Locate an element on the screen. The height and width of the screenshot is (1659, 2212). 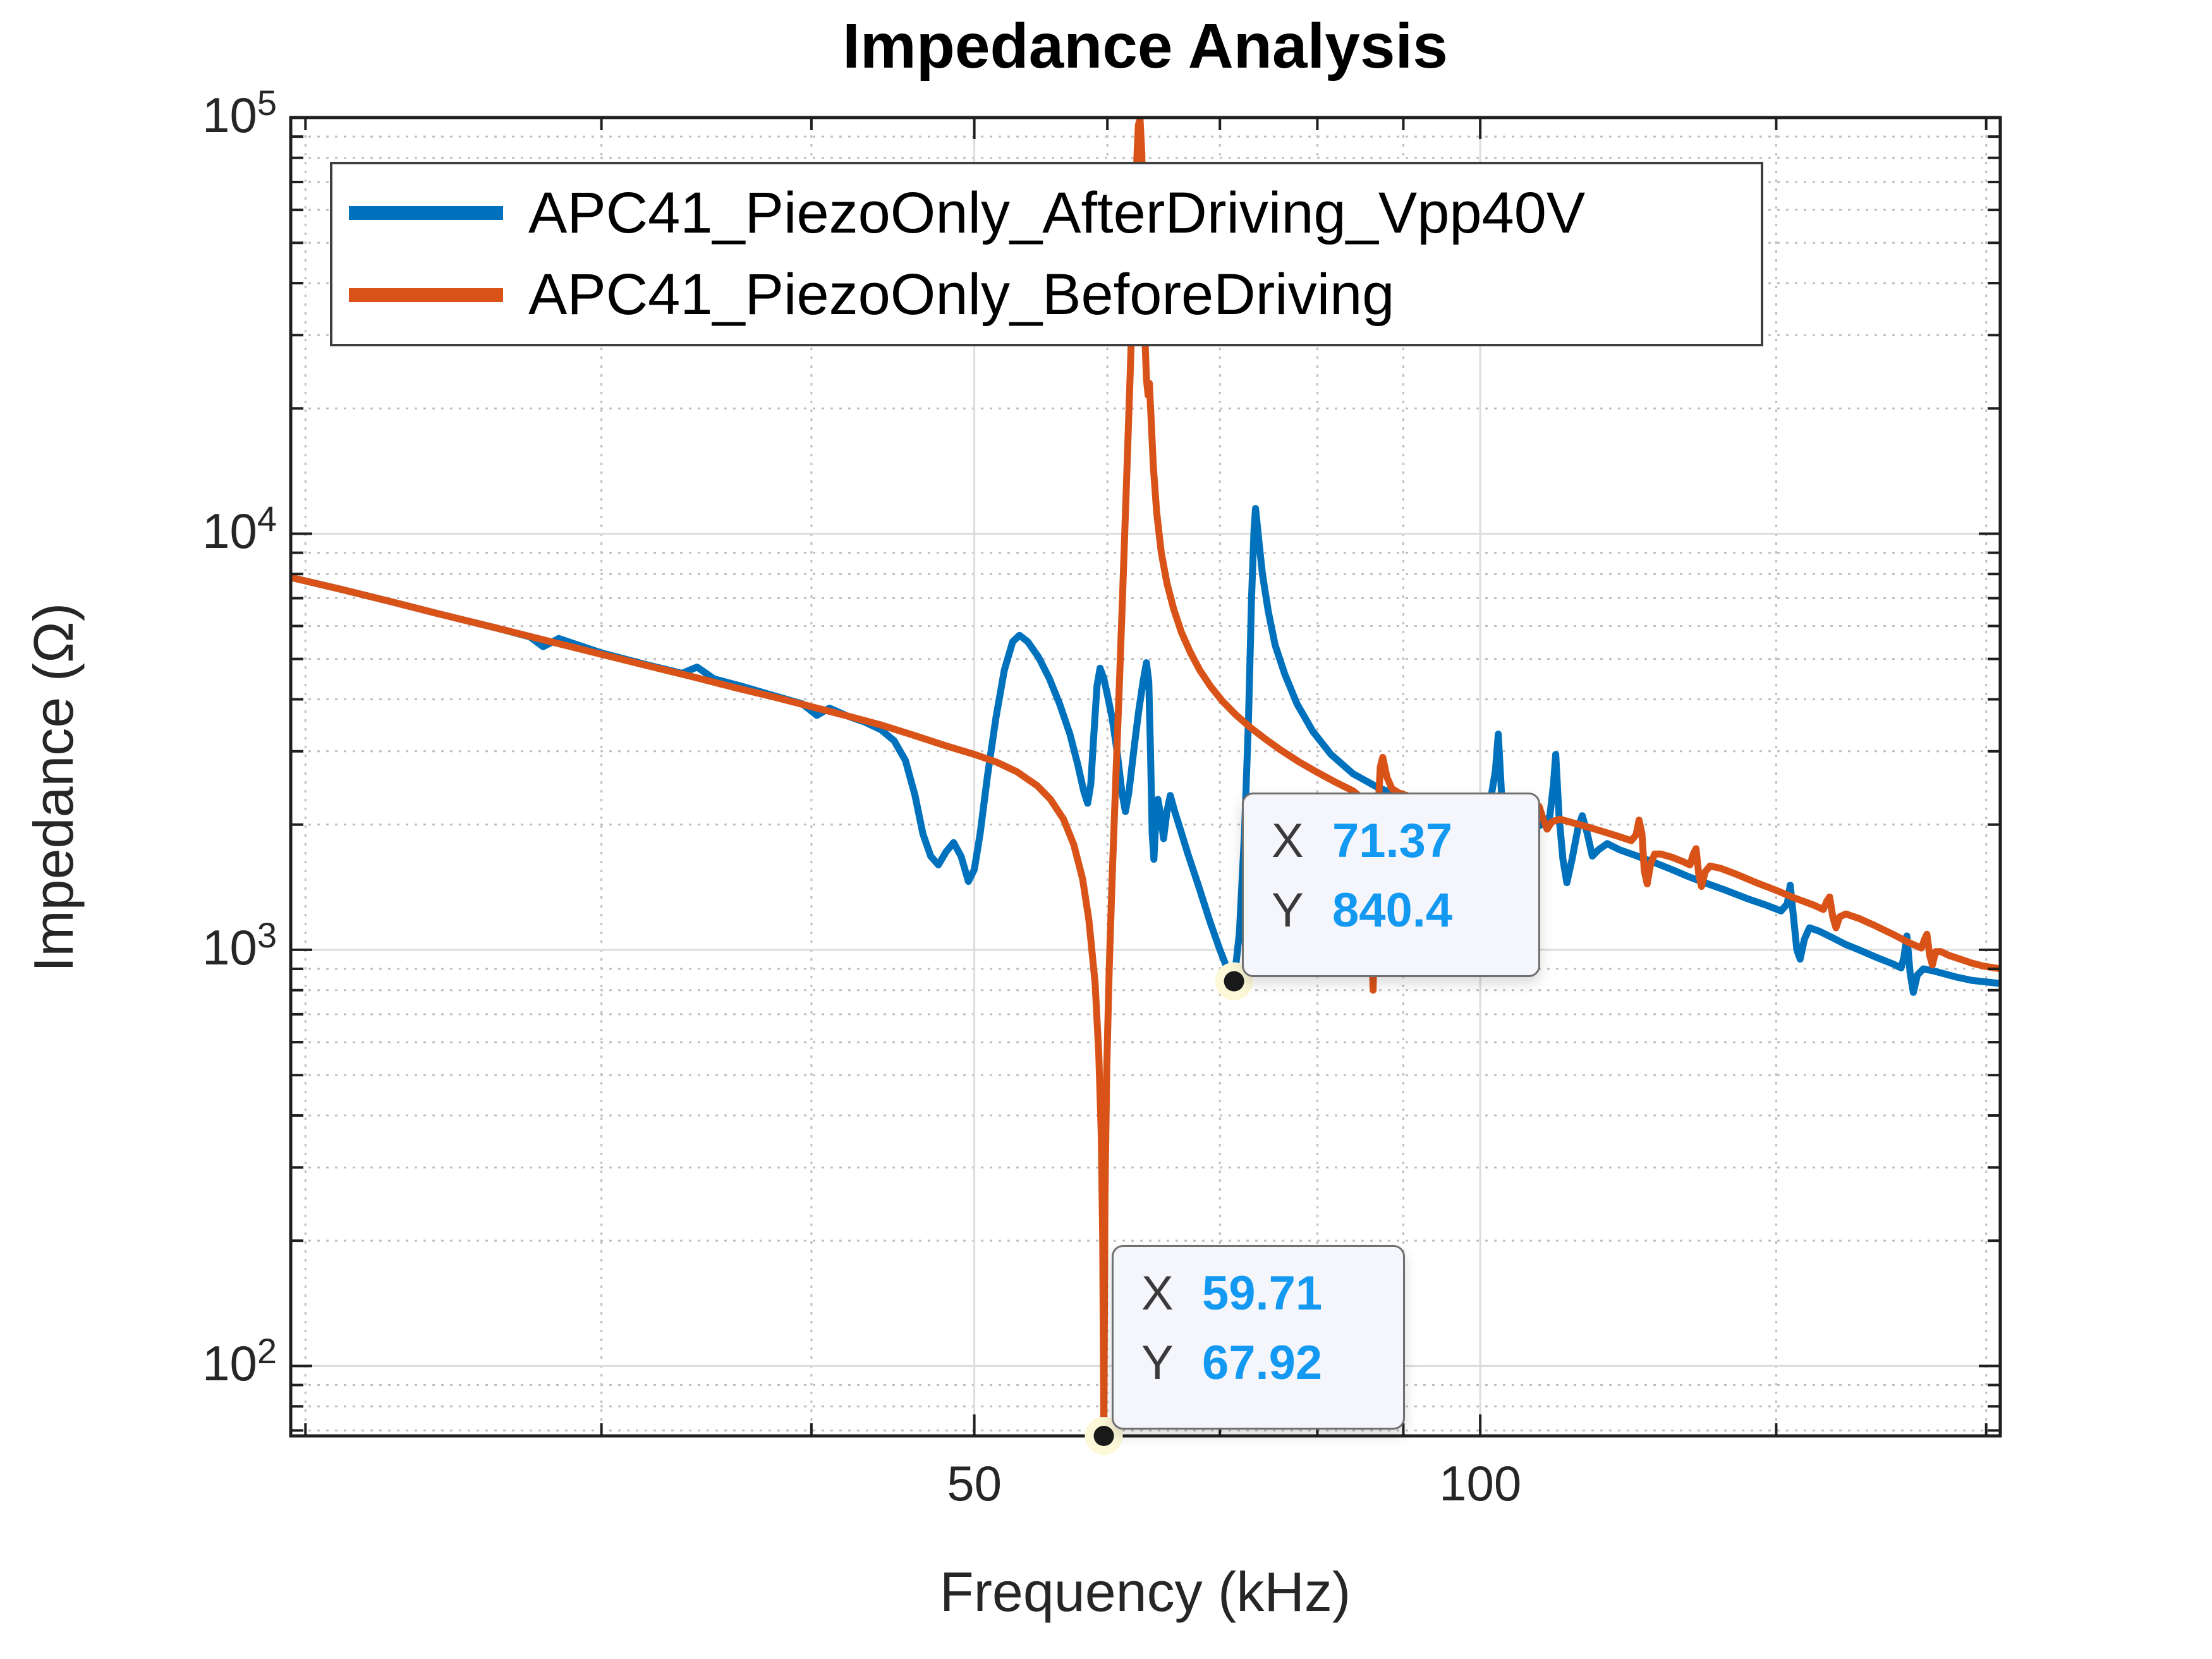
legend-item-before-driving: APC41_PiezoOnly_BeforeDriving is located at coordinates (1055, 295).